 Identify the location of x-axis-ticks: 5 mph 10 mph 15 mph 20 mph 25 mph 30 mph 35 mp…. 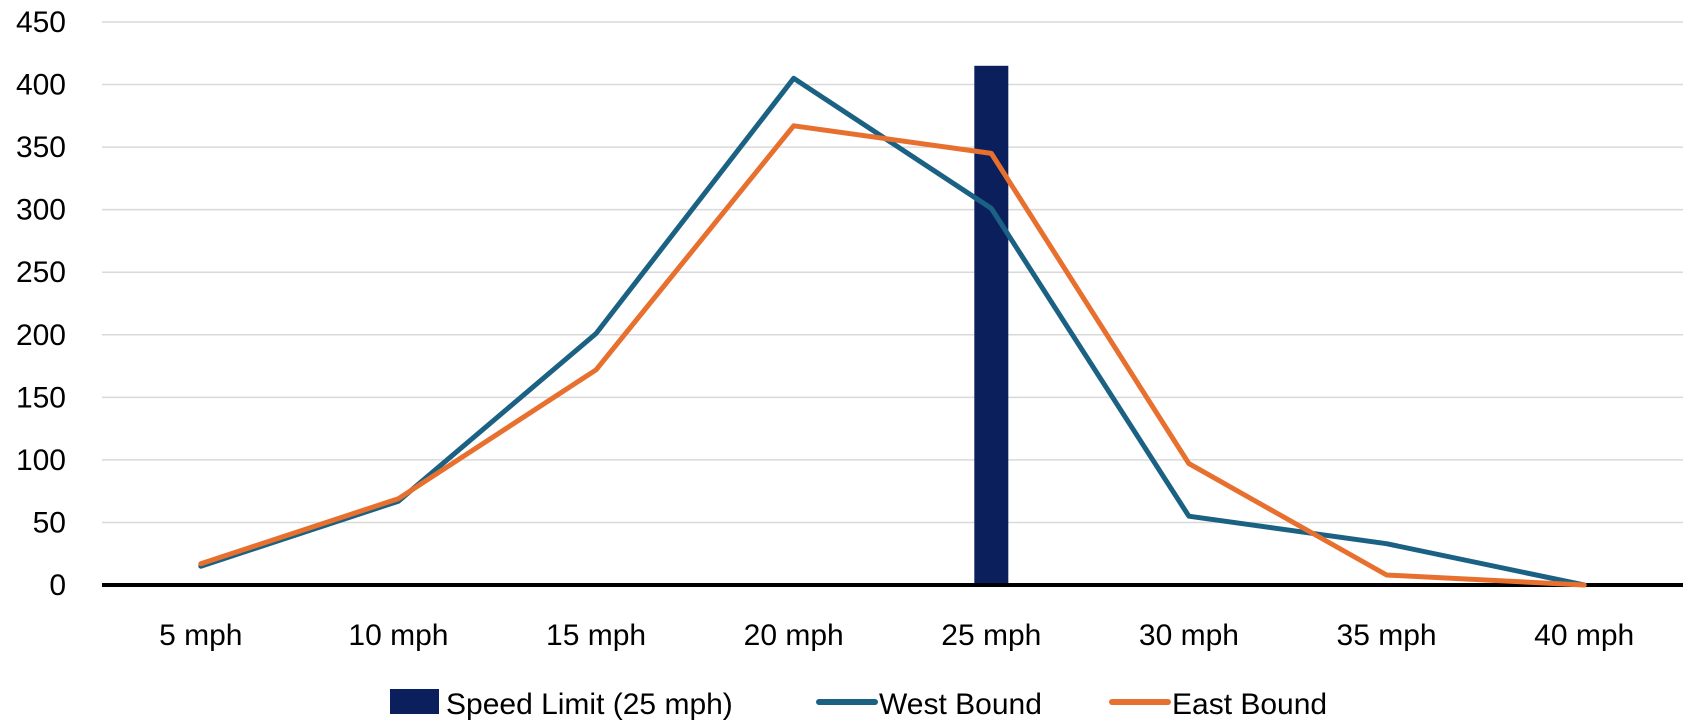
(896, 635).